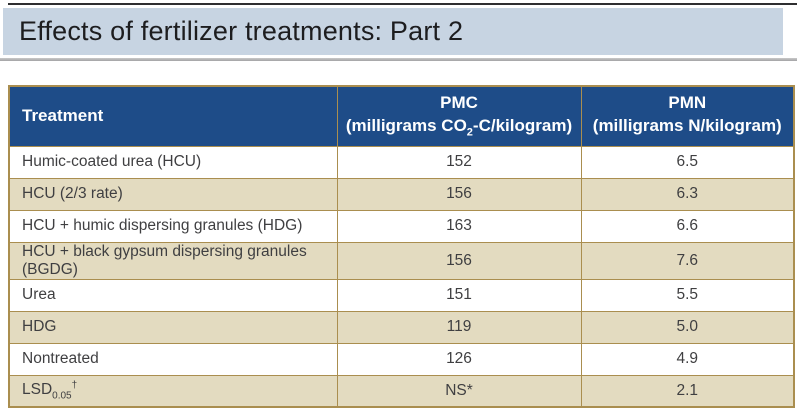 Image resolution: width=800 pixels, height=414 pixels. What do you see at coordinates (459, 226) in the screenshot?
I see `pmc-value-cell: 163` at bounding box center [459, 226].